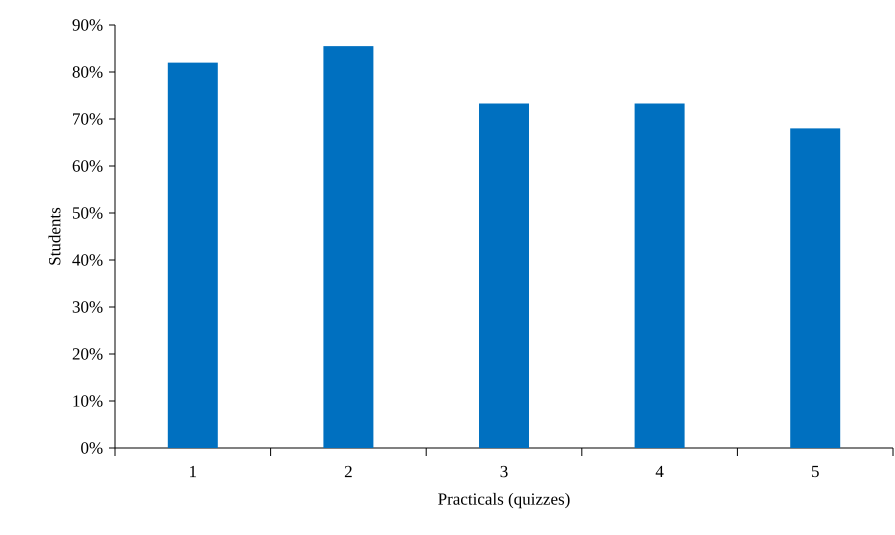 The width and height of the screenshot is (895, 535). I want to click on y-tick-label: 20%, so click(87, 354).